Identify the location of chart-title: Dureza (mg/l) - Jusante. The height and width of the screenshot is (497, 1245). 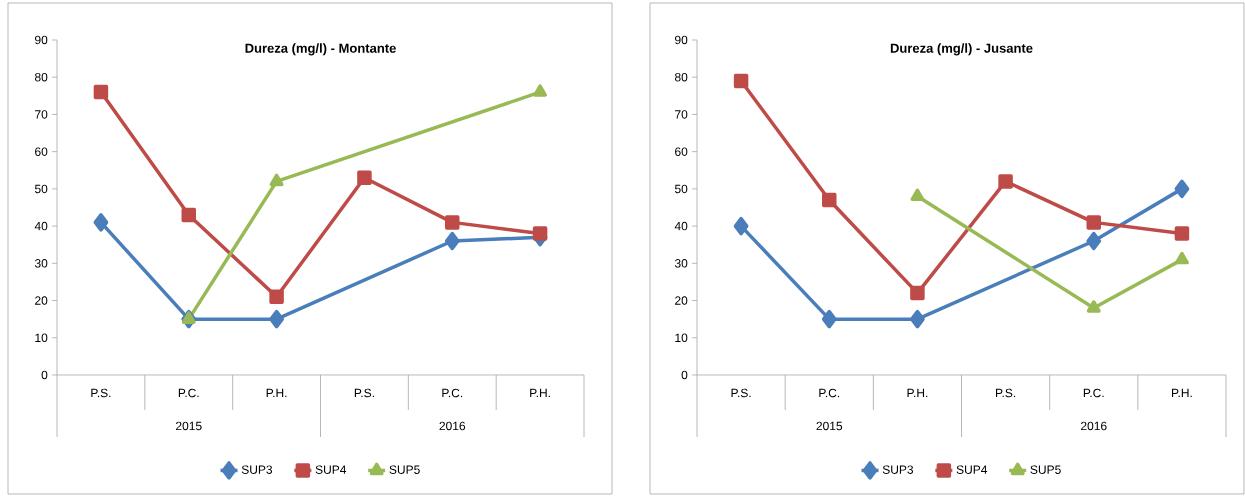
(961, 49).